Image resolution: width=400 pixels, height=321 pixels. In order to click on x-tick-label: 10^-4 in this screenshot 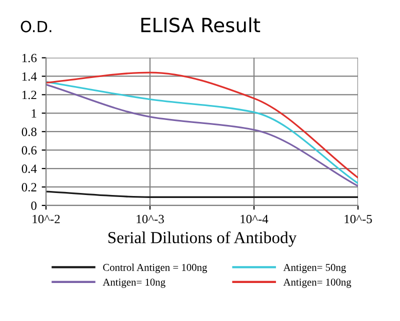, I will do `click(254, 219)`.